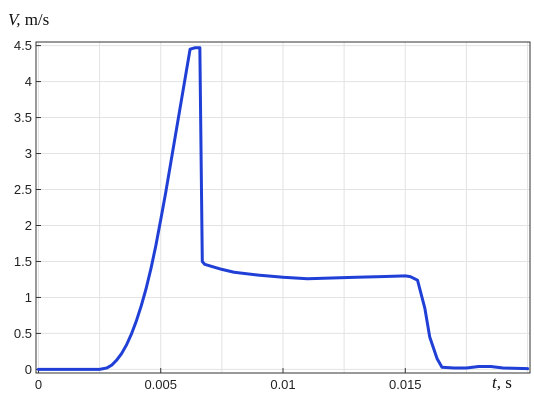  Describe the element at coordinates (28, 153) in the screenshot. I see `y-tick-label: 3` at that location.